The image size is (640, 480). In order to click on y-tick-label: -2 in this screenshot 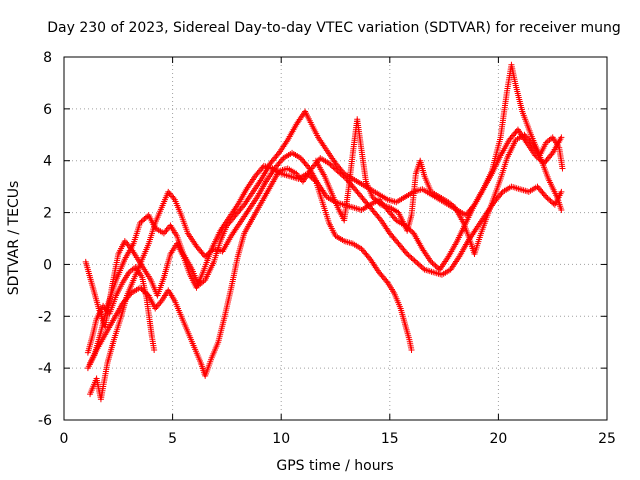, I will do `click(45, 317)`.